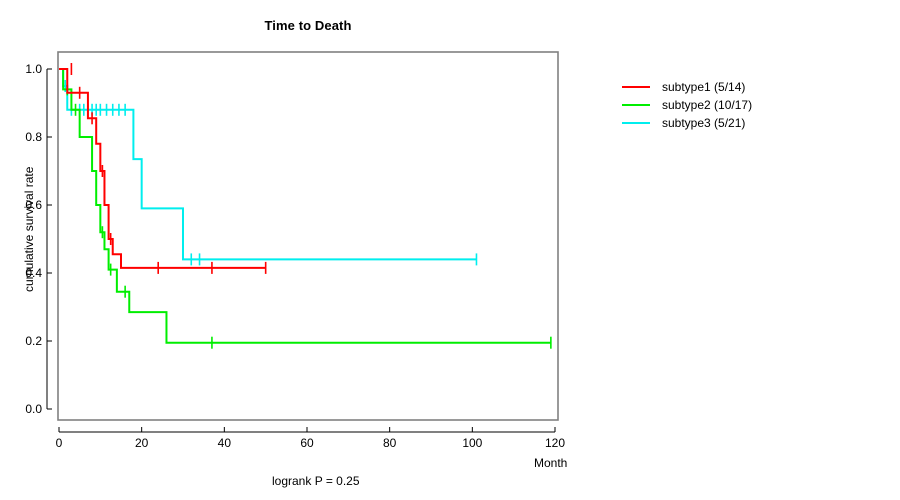 This screenshot has width=900, height=500. I want to click on logrank-annotation: logrank P = 0.25, so click(316, 481).